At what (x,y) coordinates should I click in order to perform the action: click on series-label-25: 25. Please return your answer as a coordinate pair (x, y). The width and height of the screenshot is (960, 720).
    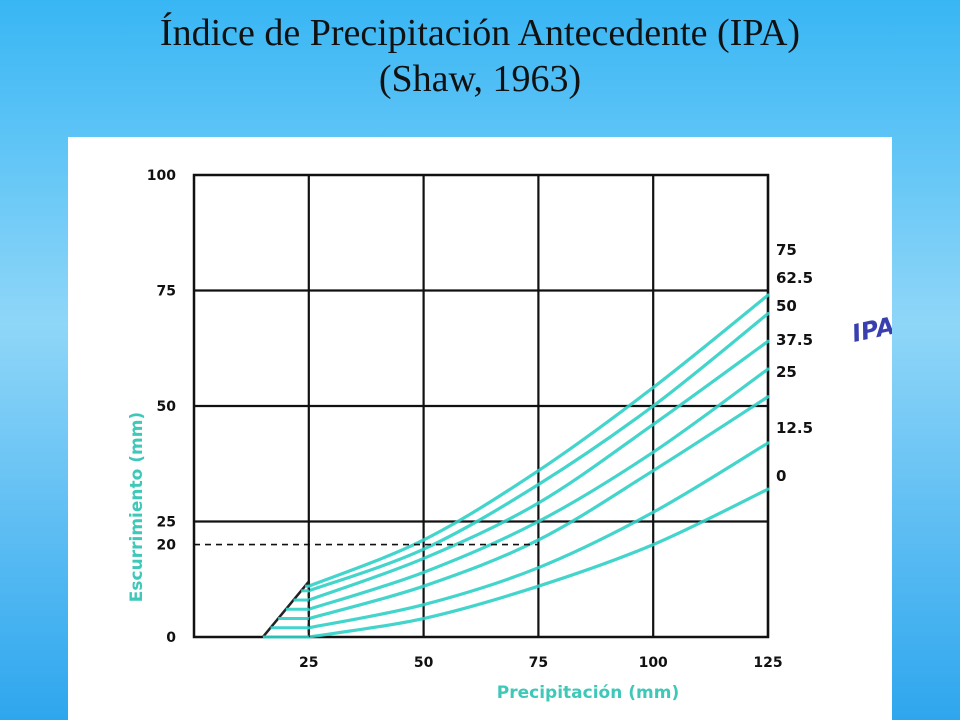
    Looking at the image, I should click on (786, 372).